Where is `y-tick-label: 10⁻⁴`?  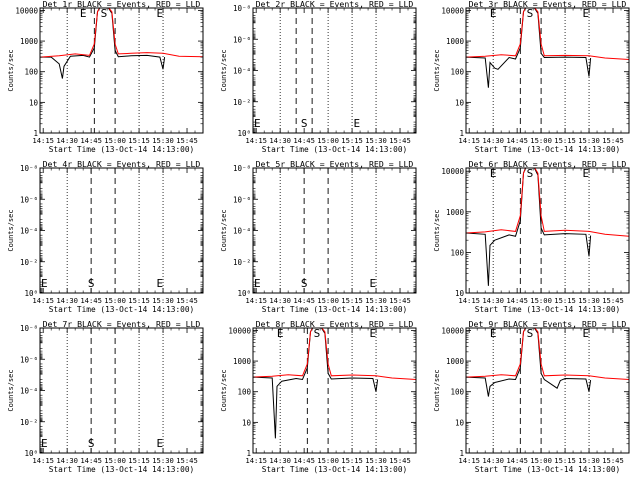
y-tick-label: 10⁻⁴ is located at coordinates (29, 231).